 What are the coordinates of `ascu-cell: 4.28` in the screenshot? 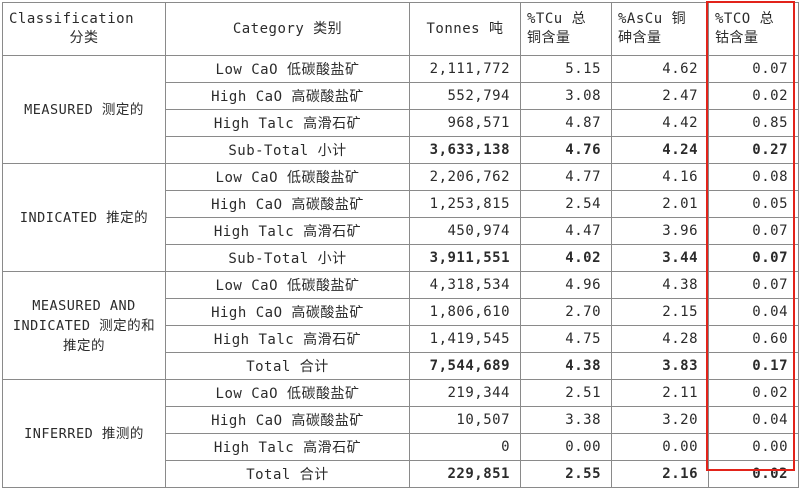 It's located at (660, 339).